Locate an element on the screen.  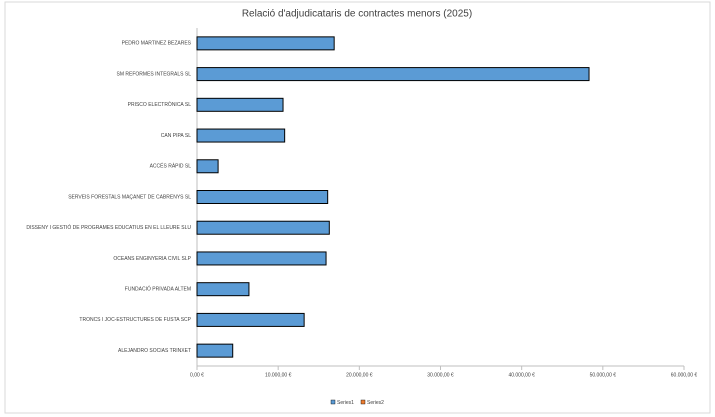
y-tick-label: PRISCO ELECTRÒNICA SL is located at coordinates (160, 104).